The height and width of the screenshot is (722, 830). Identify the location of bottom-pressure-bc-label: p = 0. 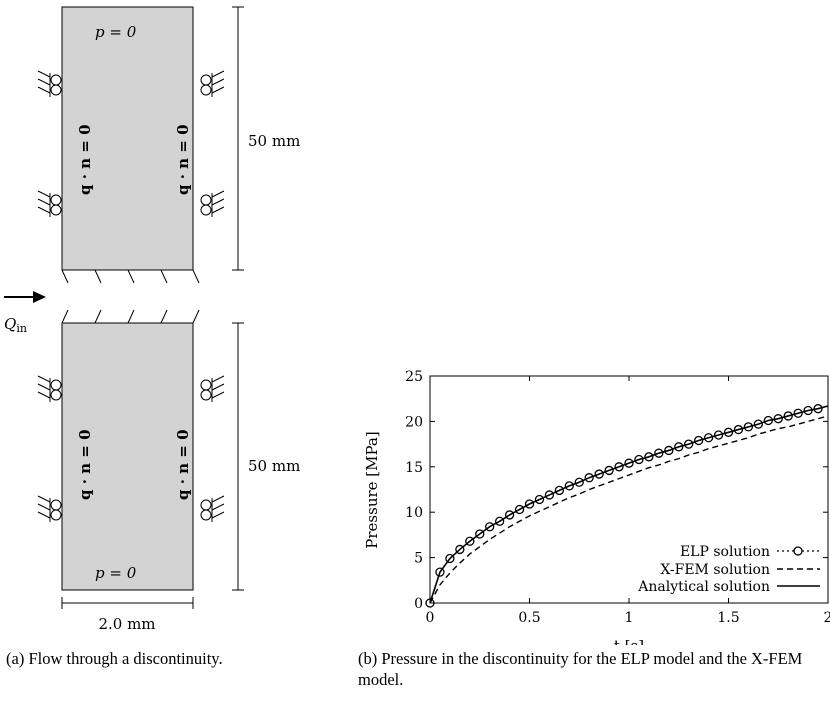
(116, 573).